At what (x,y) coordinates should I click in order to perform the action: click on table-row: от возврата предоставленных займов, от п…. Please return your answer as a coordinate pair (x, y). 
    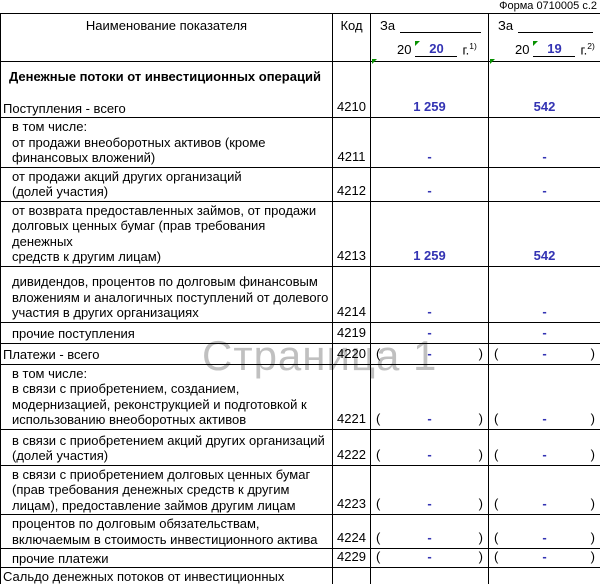
    Looking at the image, I should click on (300, 234).